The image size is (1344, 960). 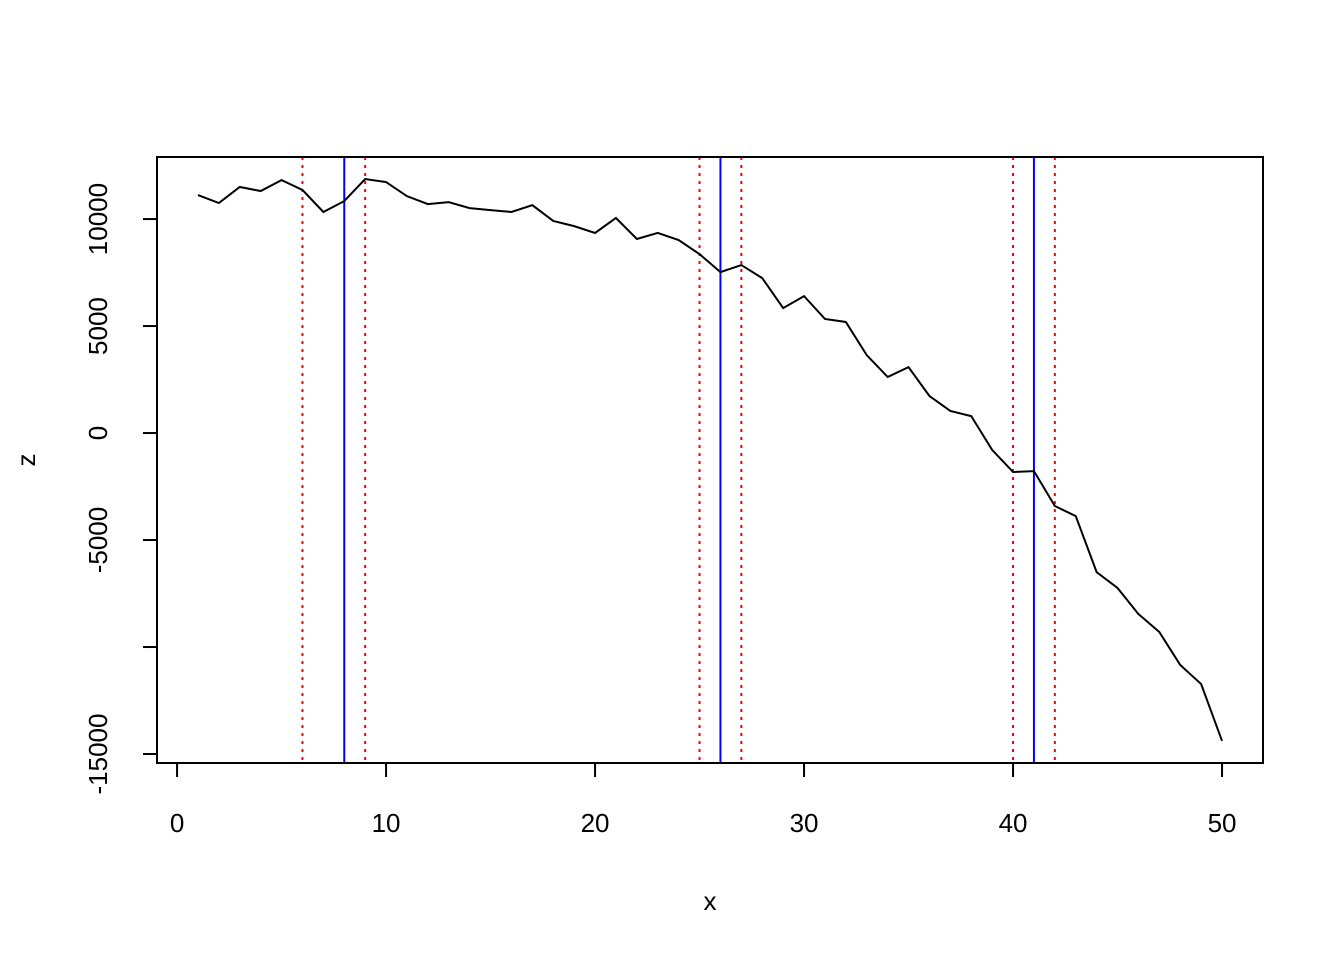 I want to click on x-tick-label: 40, so click(x=1013, y=823).